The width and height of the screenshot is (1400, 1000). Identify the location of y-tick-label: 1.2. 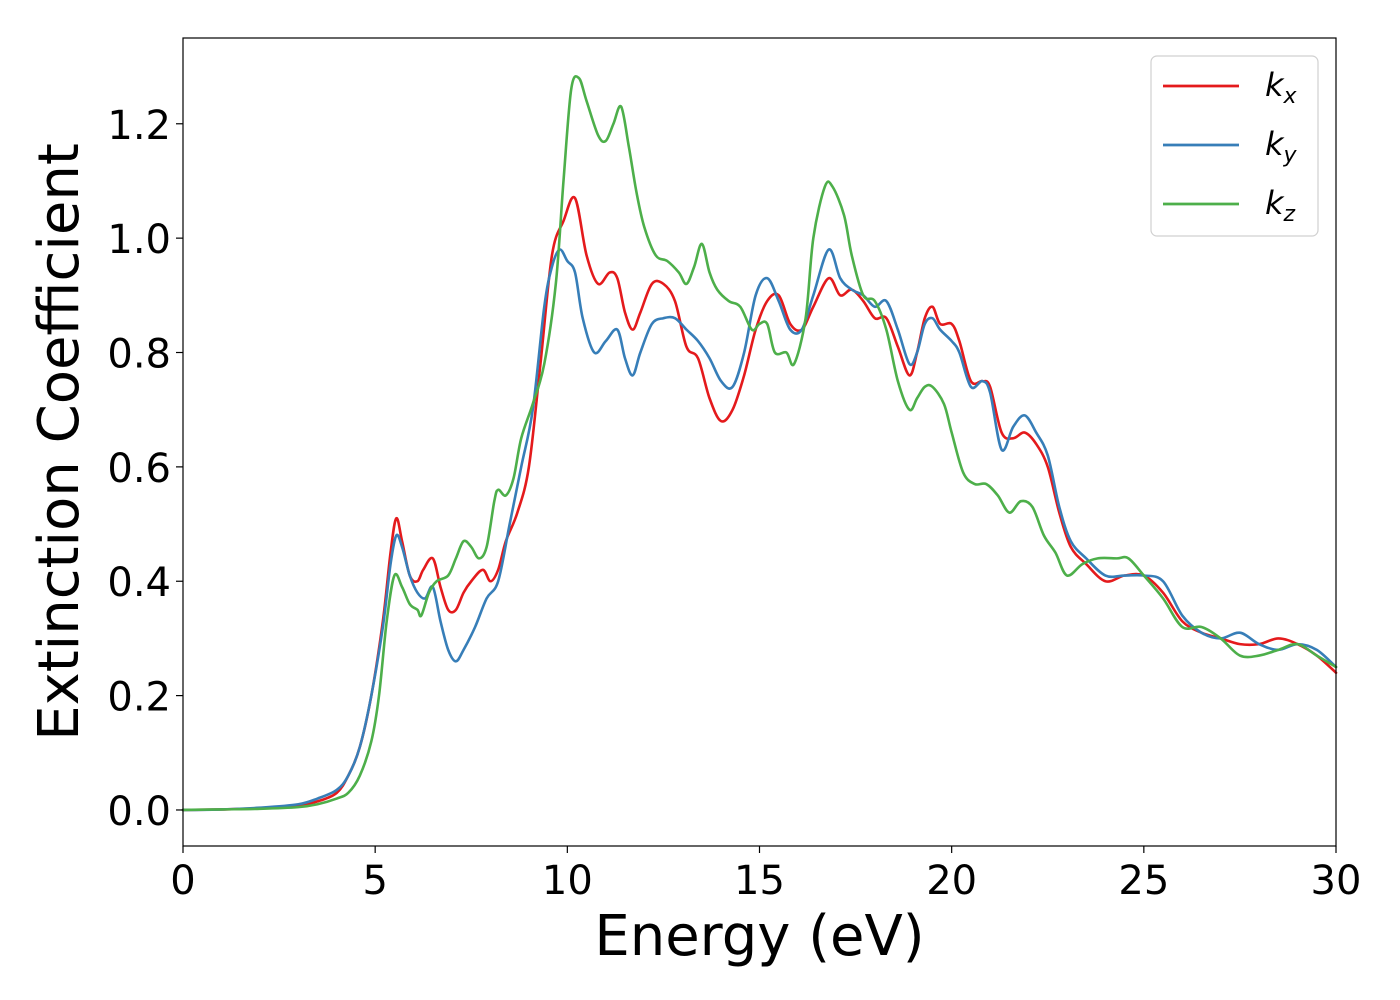
(139, 126).